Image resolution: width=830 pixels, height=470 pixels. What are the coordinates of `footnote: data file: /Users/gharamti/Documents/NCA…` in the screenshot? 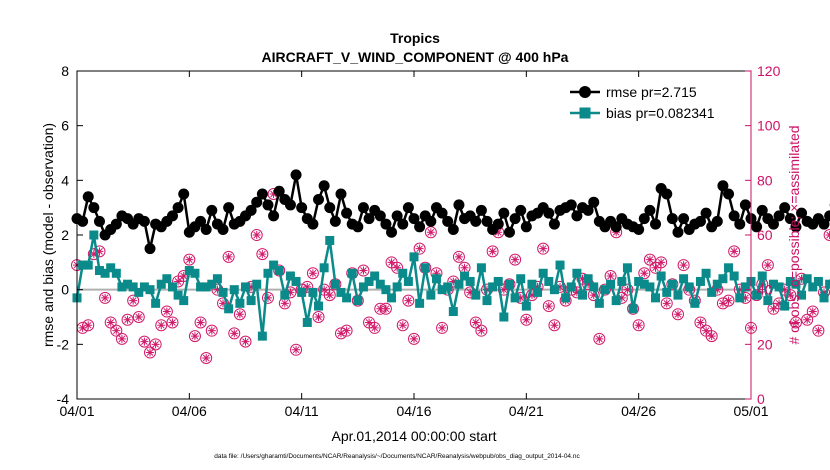 It's located at (397, 456).